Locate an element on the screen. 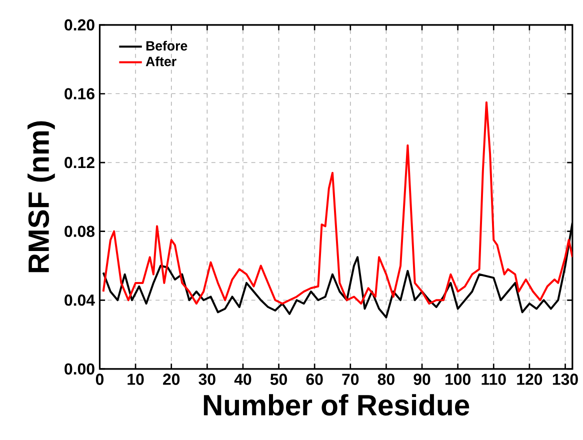  y-tick-label: 0.00 is located at coordinates (79, 369).